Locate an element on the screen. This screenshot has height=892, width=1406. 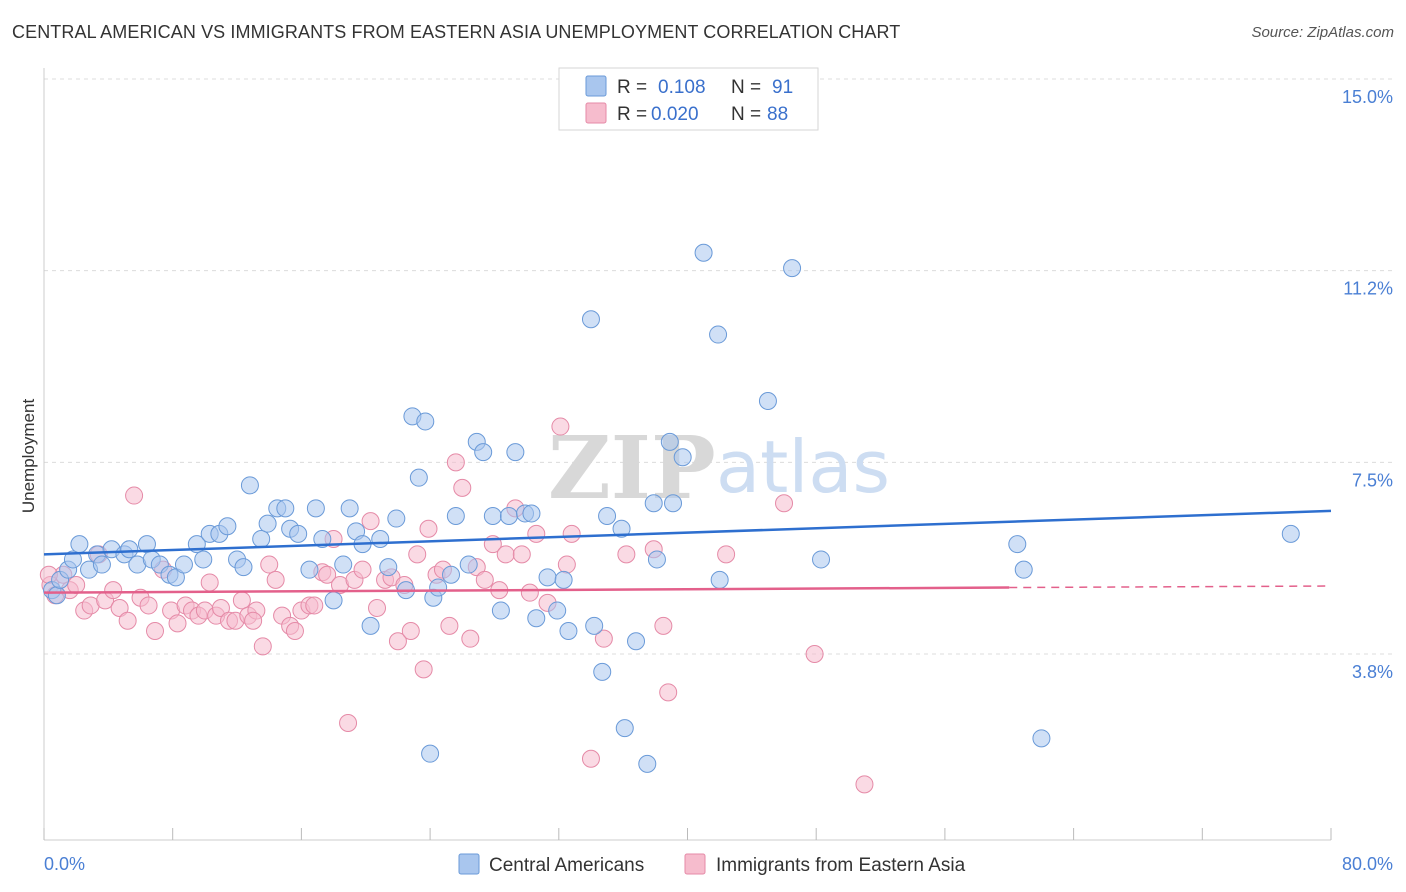
watermark-atlas-text: atlas is located at coordinates (803, 467).